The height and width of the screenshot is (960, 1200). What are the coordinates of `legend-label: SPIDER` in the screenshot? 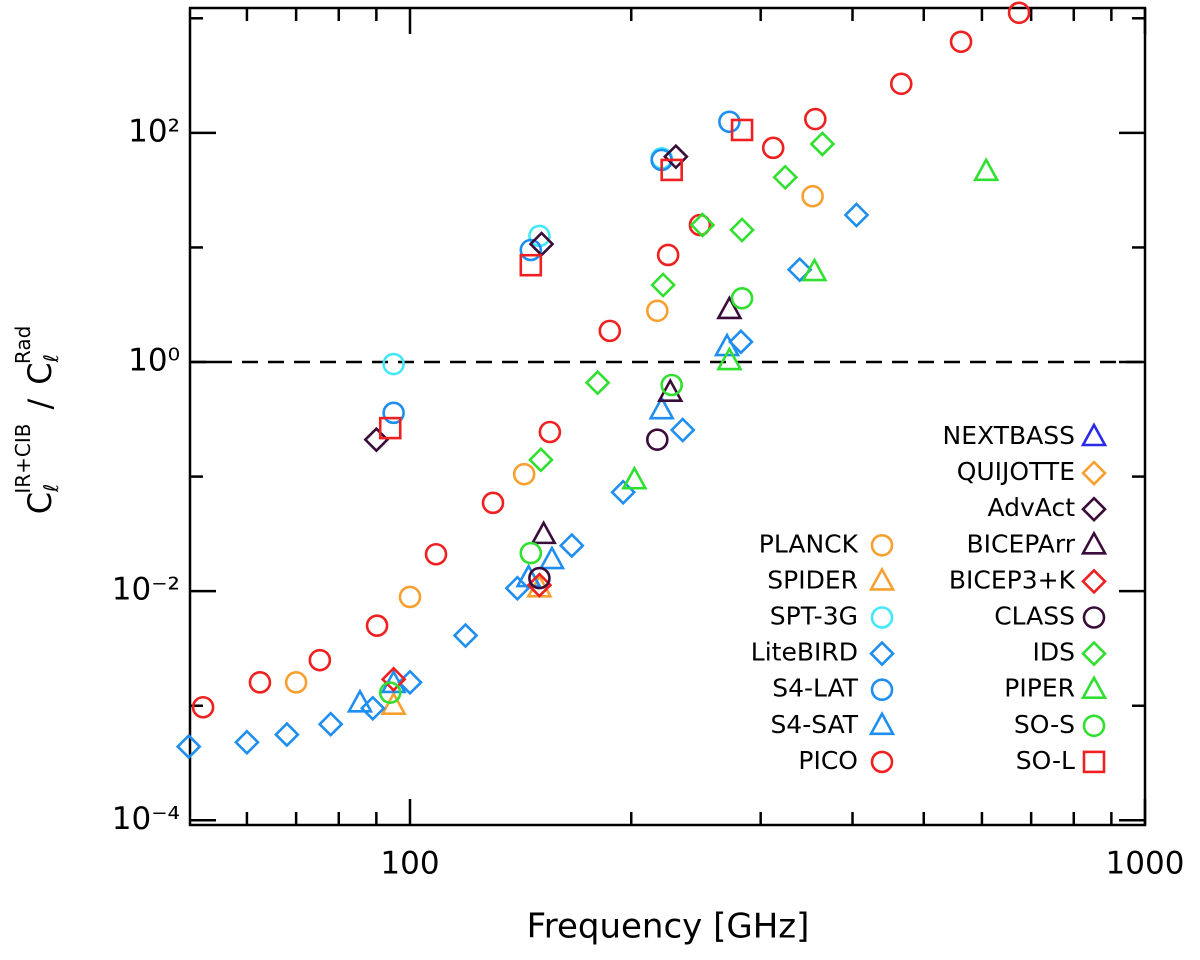 It's located at (812, 579).